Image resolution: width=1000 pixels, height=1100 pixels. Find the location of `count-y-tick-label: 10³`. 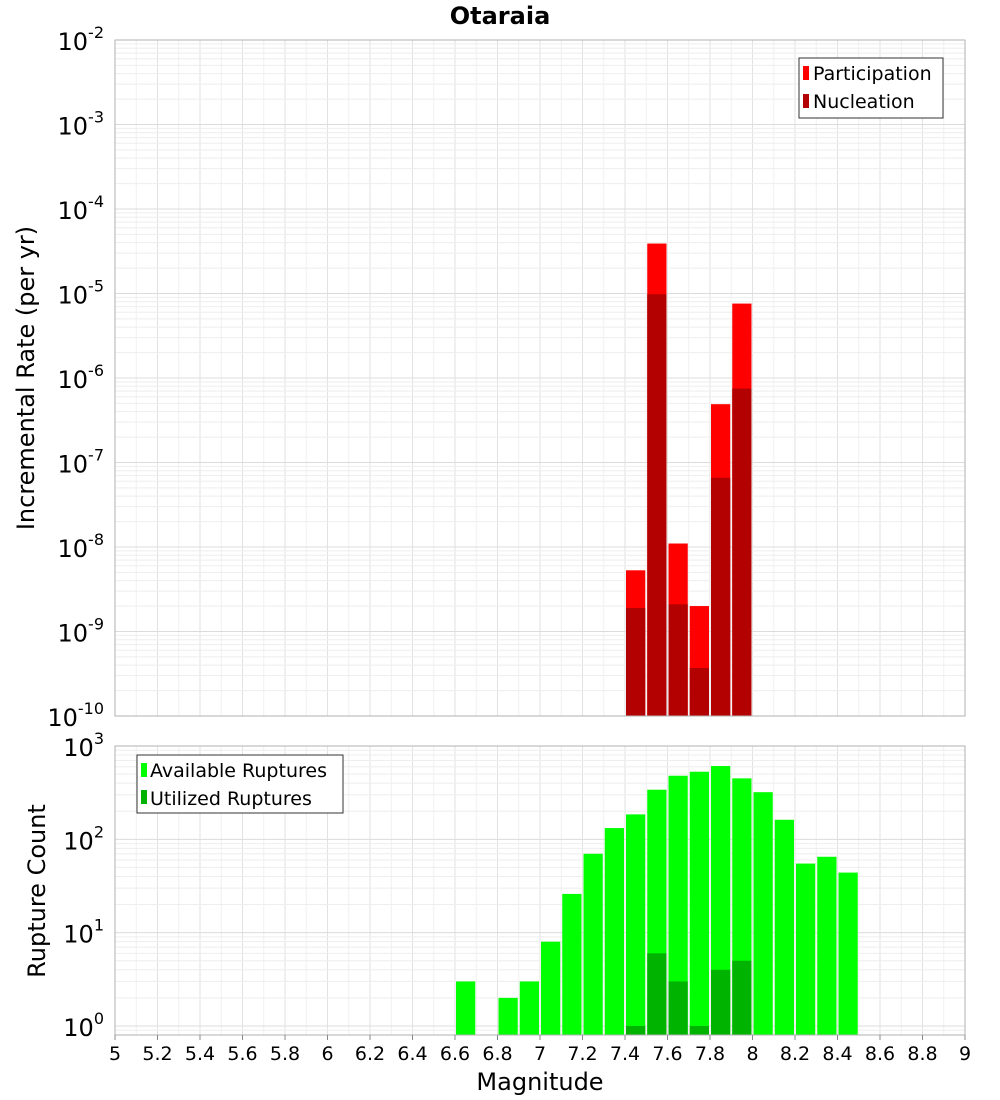

count-y-tick-label: 10³ is located at coordinates (83, 745).